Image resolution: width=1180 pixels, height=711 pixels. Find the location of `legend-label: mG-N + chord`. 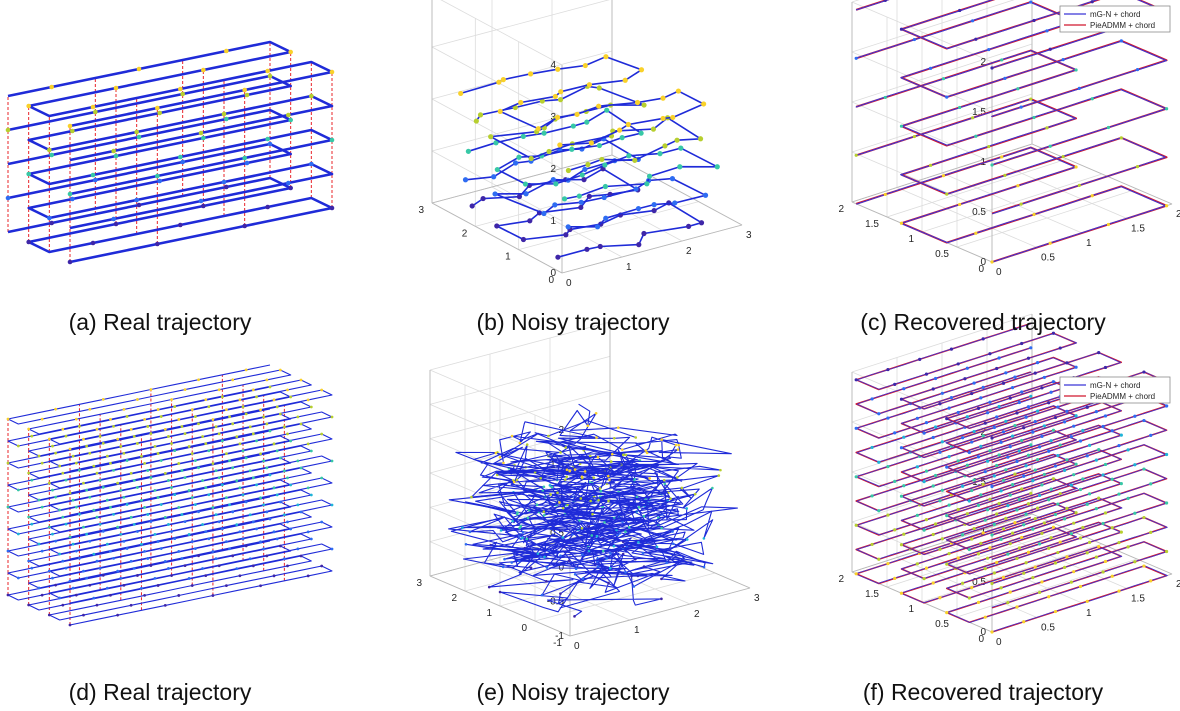

legend-label: mG-N + chord is located at coordinates (1115, 14).